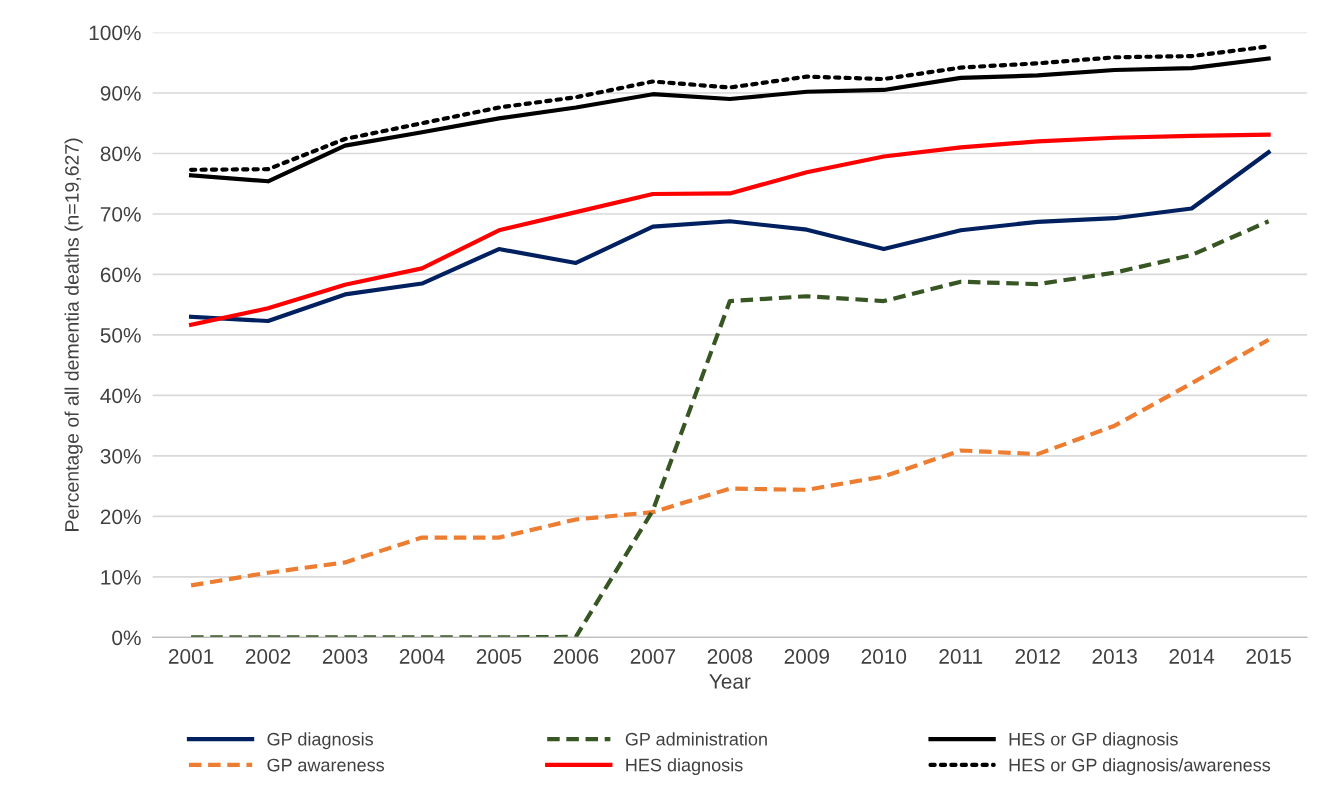  I want to click on x-tick-label: 2014, so click(1192, 656).